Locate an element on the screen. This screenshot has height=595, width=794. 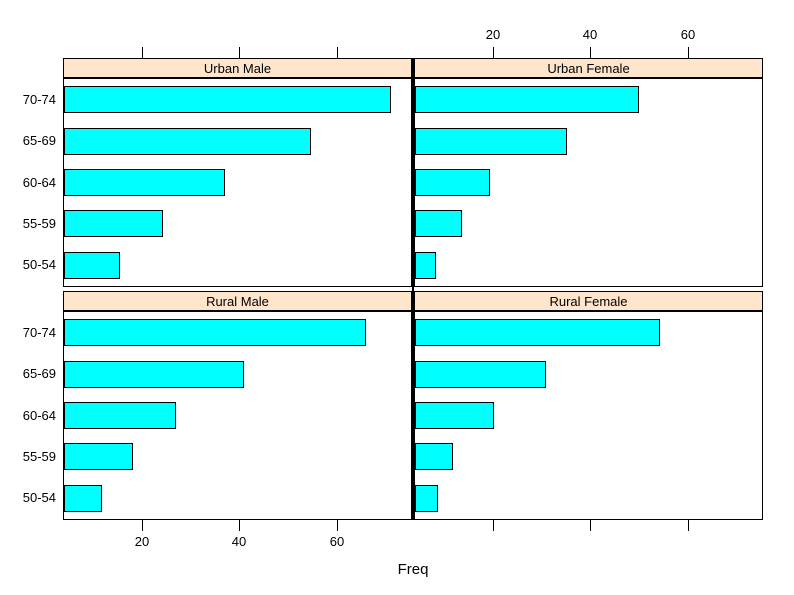
x-tick-label-bottom-60: 60 is located at coordinates (337, 541).